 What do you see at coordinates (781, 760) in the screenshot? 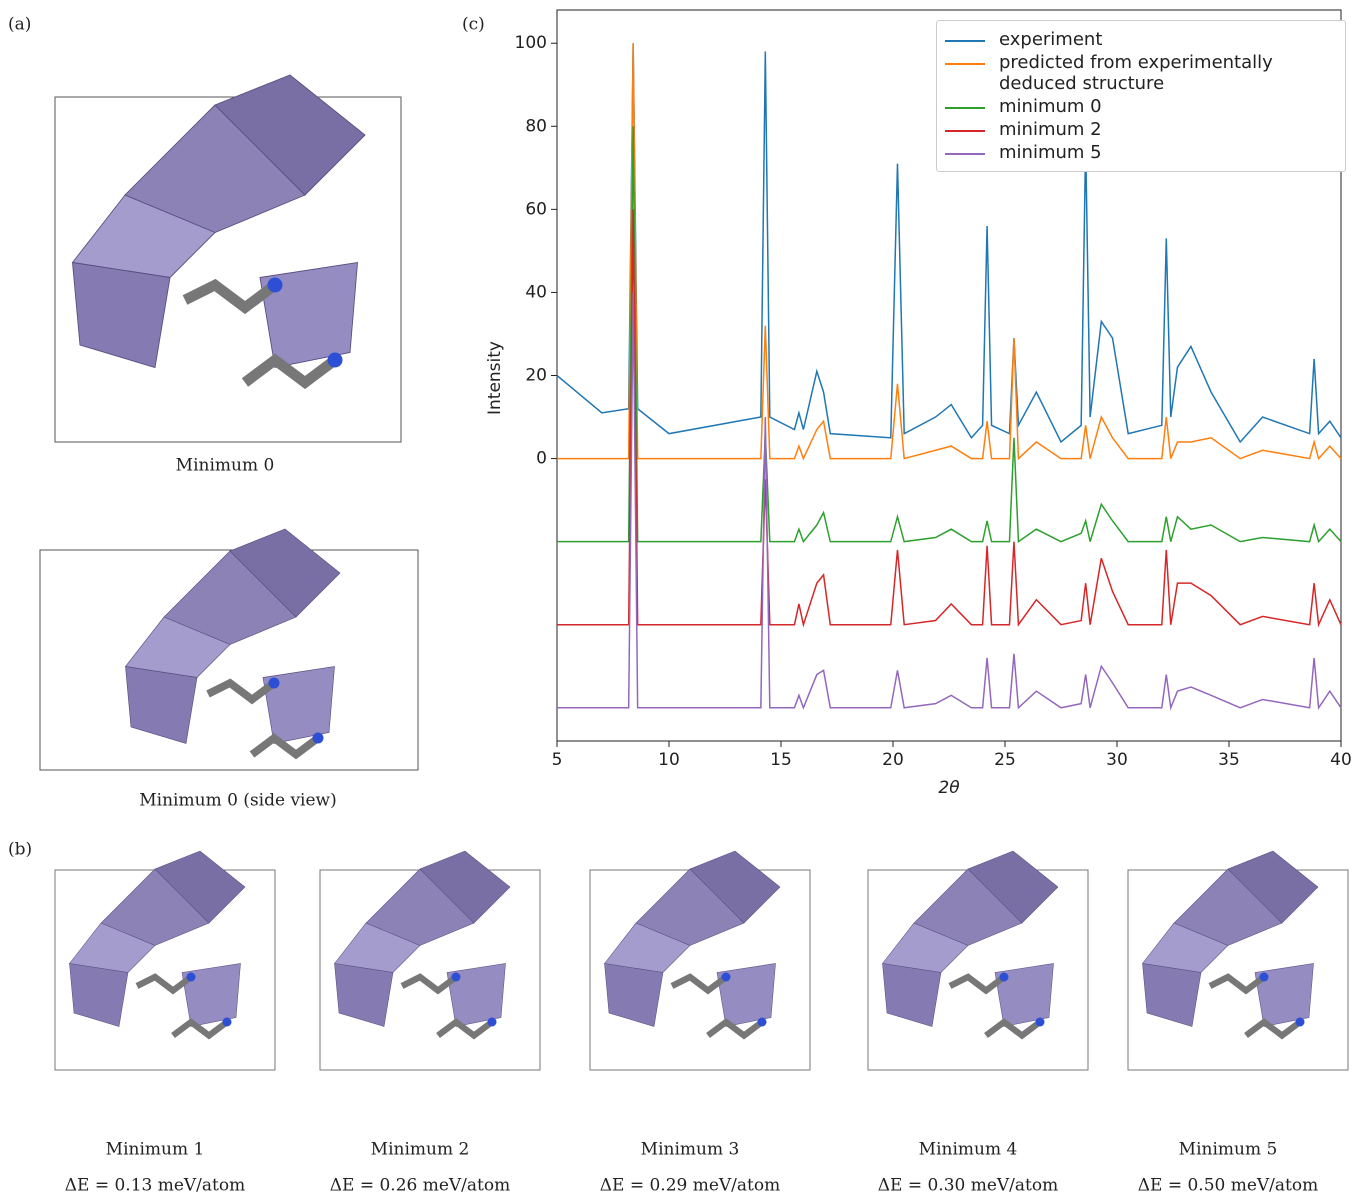
I see `x-tick-label: 15` at bounding box center [781, 760].